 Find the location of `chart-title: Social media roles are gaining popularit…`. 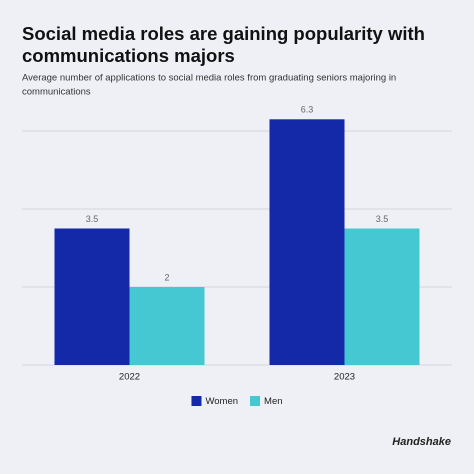

chart-title: Social media roles are gaining popularit… is located at coordinates (223, 33).